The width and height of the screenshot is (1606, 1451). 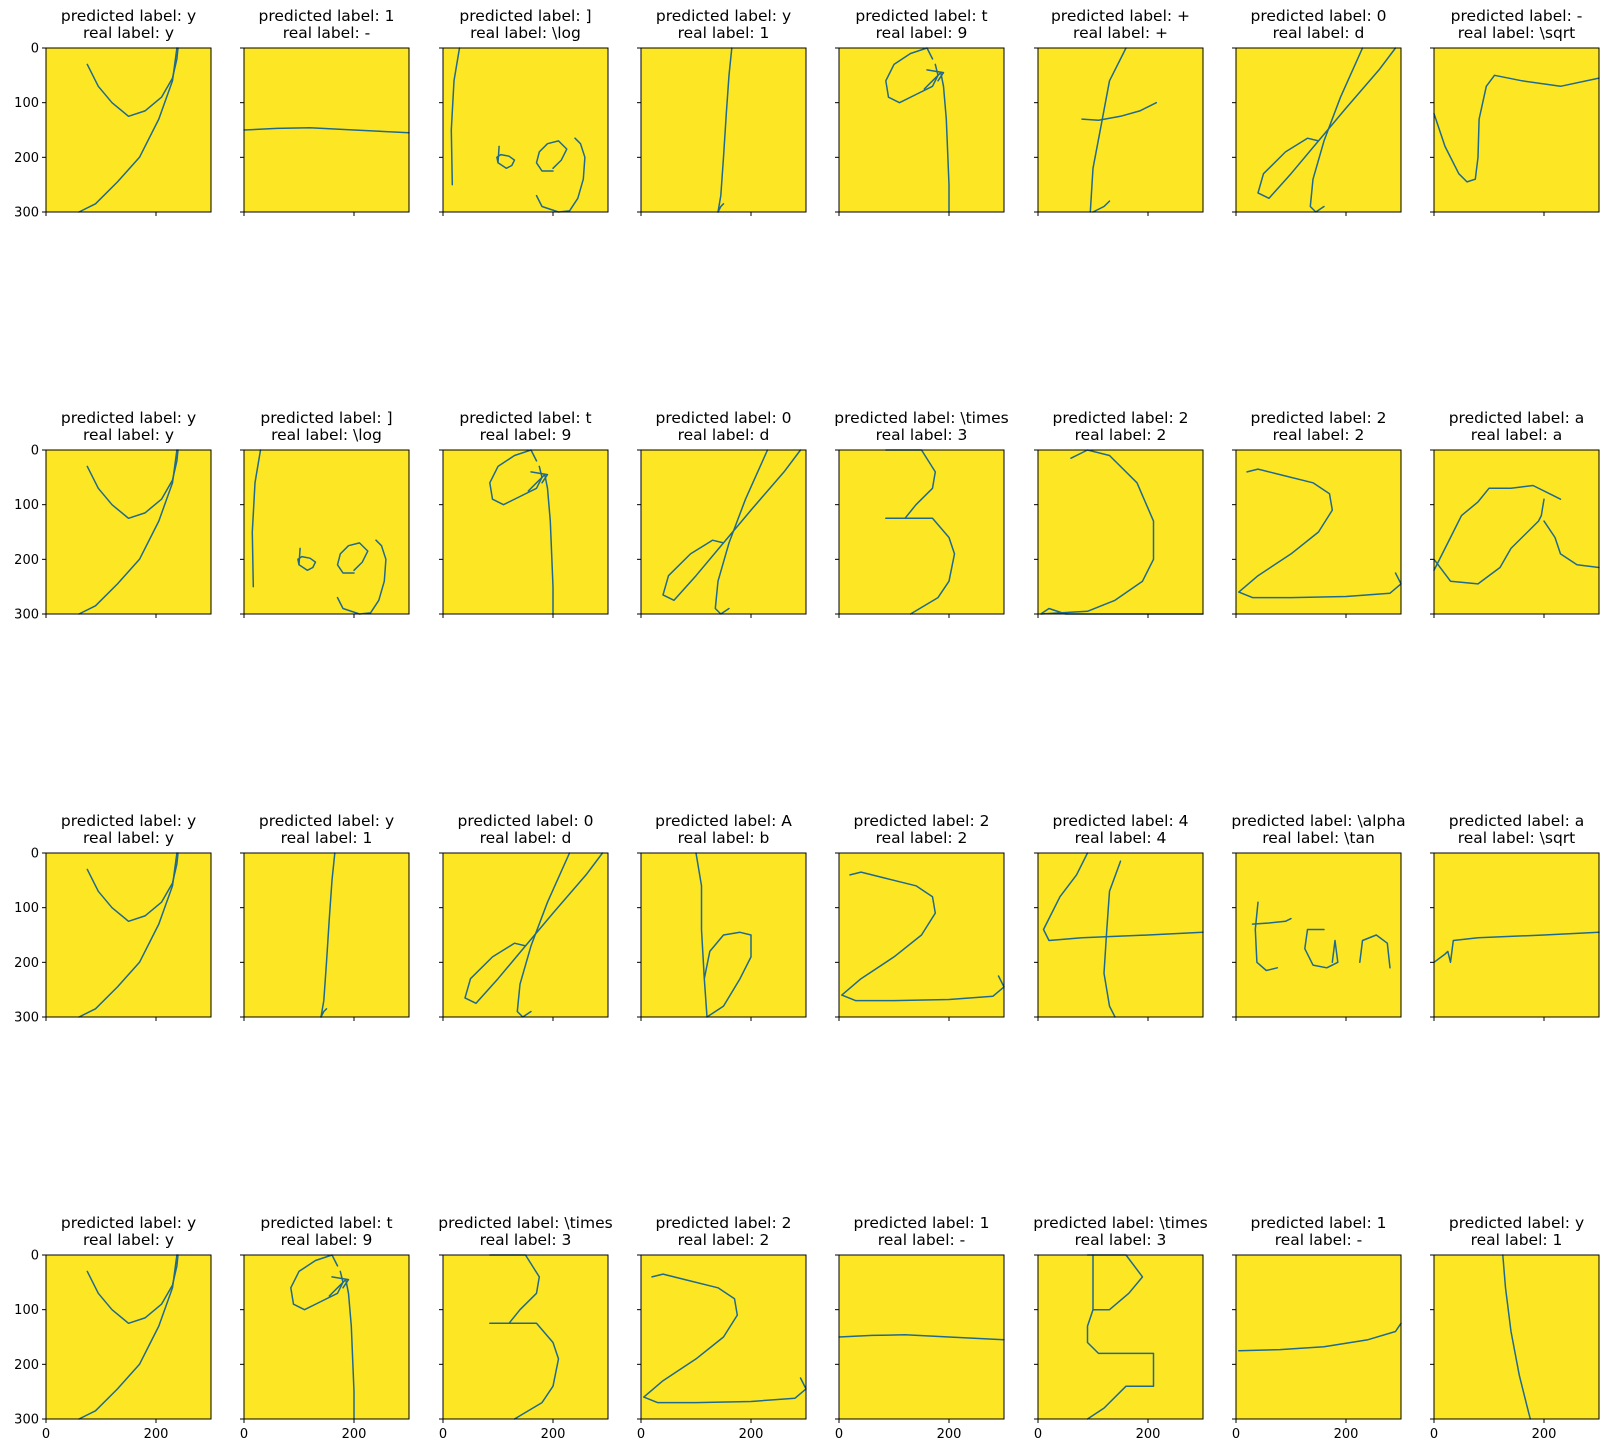 What do you see at coordinates (1318, 838) in the screenshot?
I see `real-label: real label: \tan` at bounding box center [1318, 838].